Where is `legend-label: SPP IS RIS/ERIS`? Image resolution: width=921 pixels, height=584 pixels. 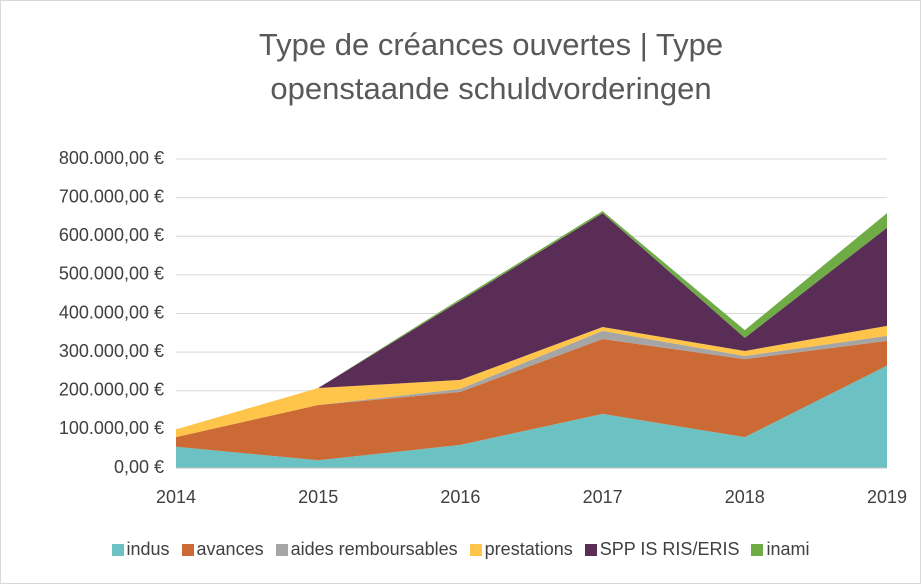
legend-label: SPP IS RIS/ERIS is located at coordinates (669, 549).